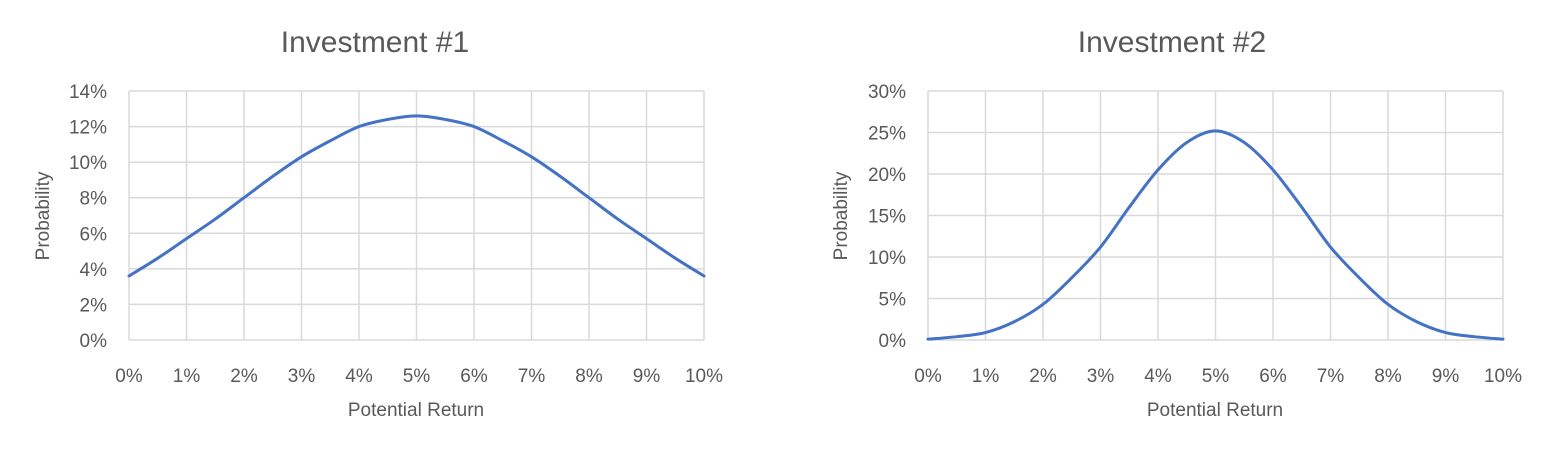  Describe the element at coordinates (375, 42) in the screenshot. I see `chart-title: Investment #1` at that location.